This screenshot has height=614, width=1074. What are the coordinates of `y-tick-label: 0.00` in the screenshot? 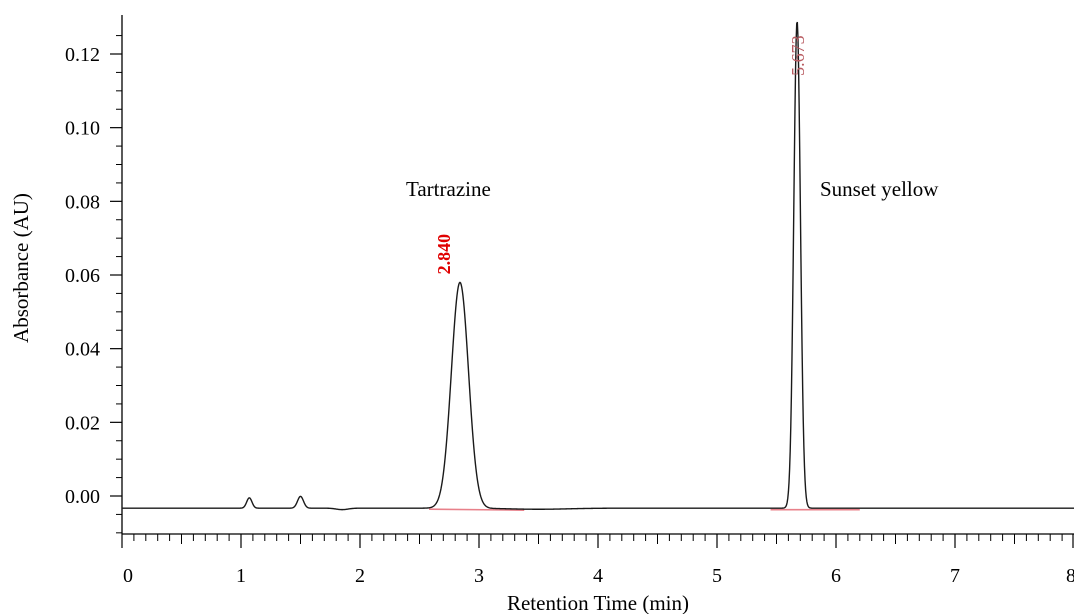 It's located at (82, 497).